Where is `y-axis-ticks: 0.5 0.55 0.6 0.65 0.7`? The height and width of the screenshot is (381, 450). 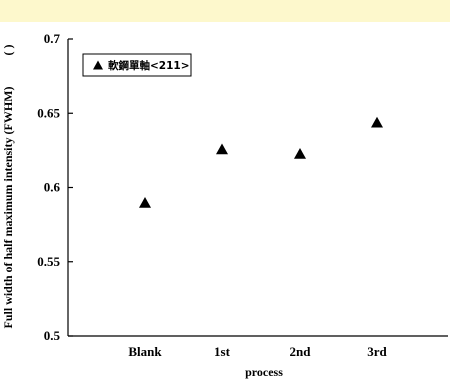
y-axis-ticks: 0.5 0.55 0.6 0.65 0.7 is located at coordinates (55, 187).